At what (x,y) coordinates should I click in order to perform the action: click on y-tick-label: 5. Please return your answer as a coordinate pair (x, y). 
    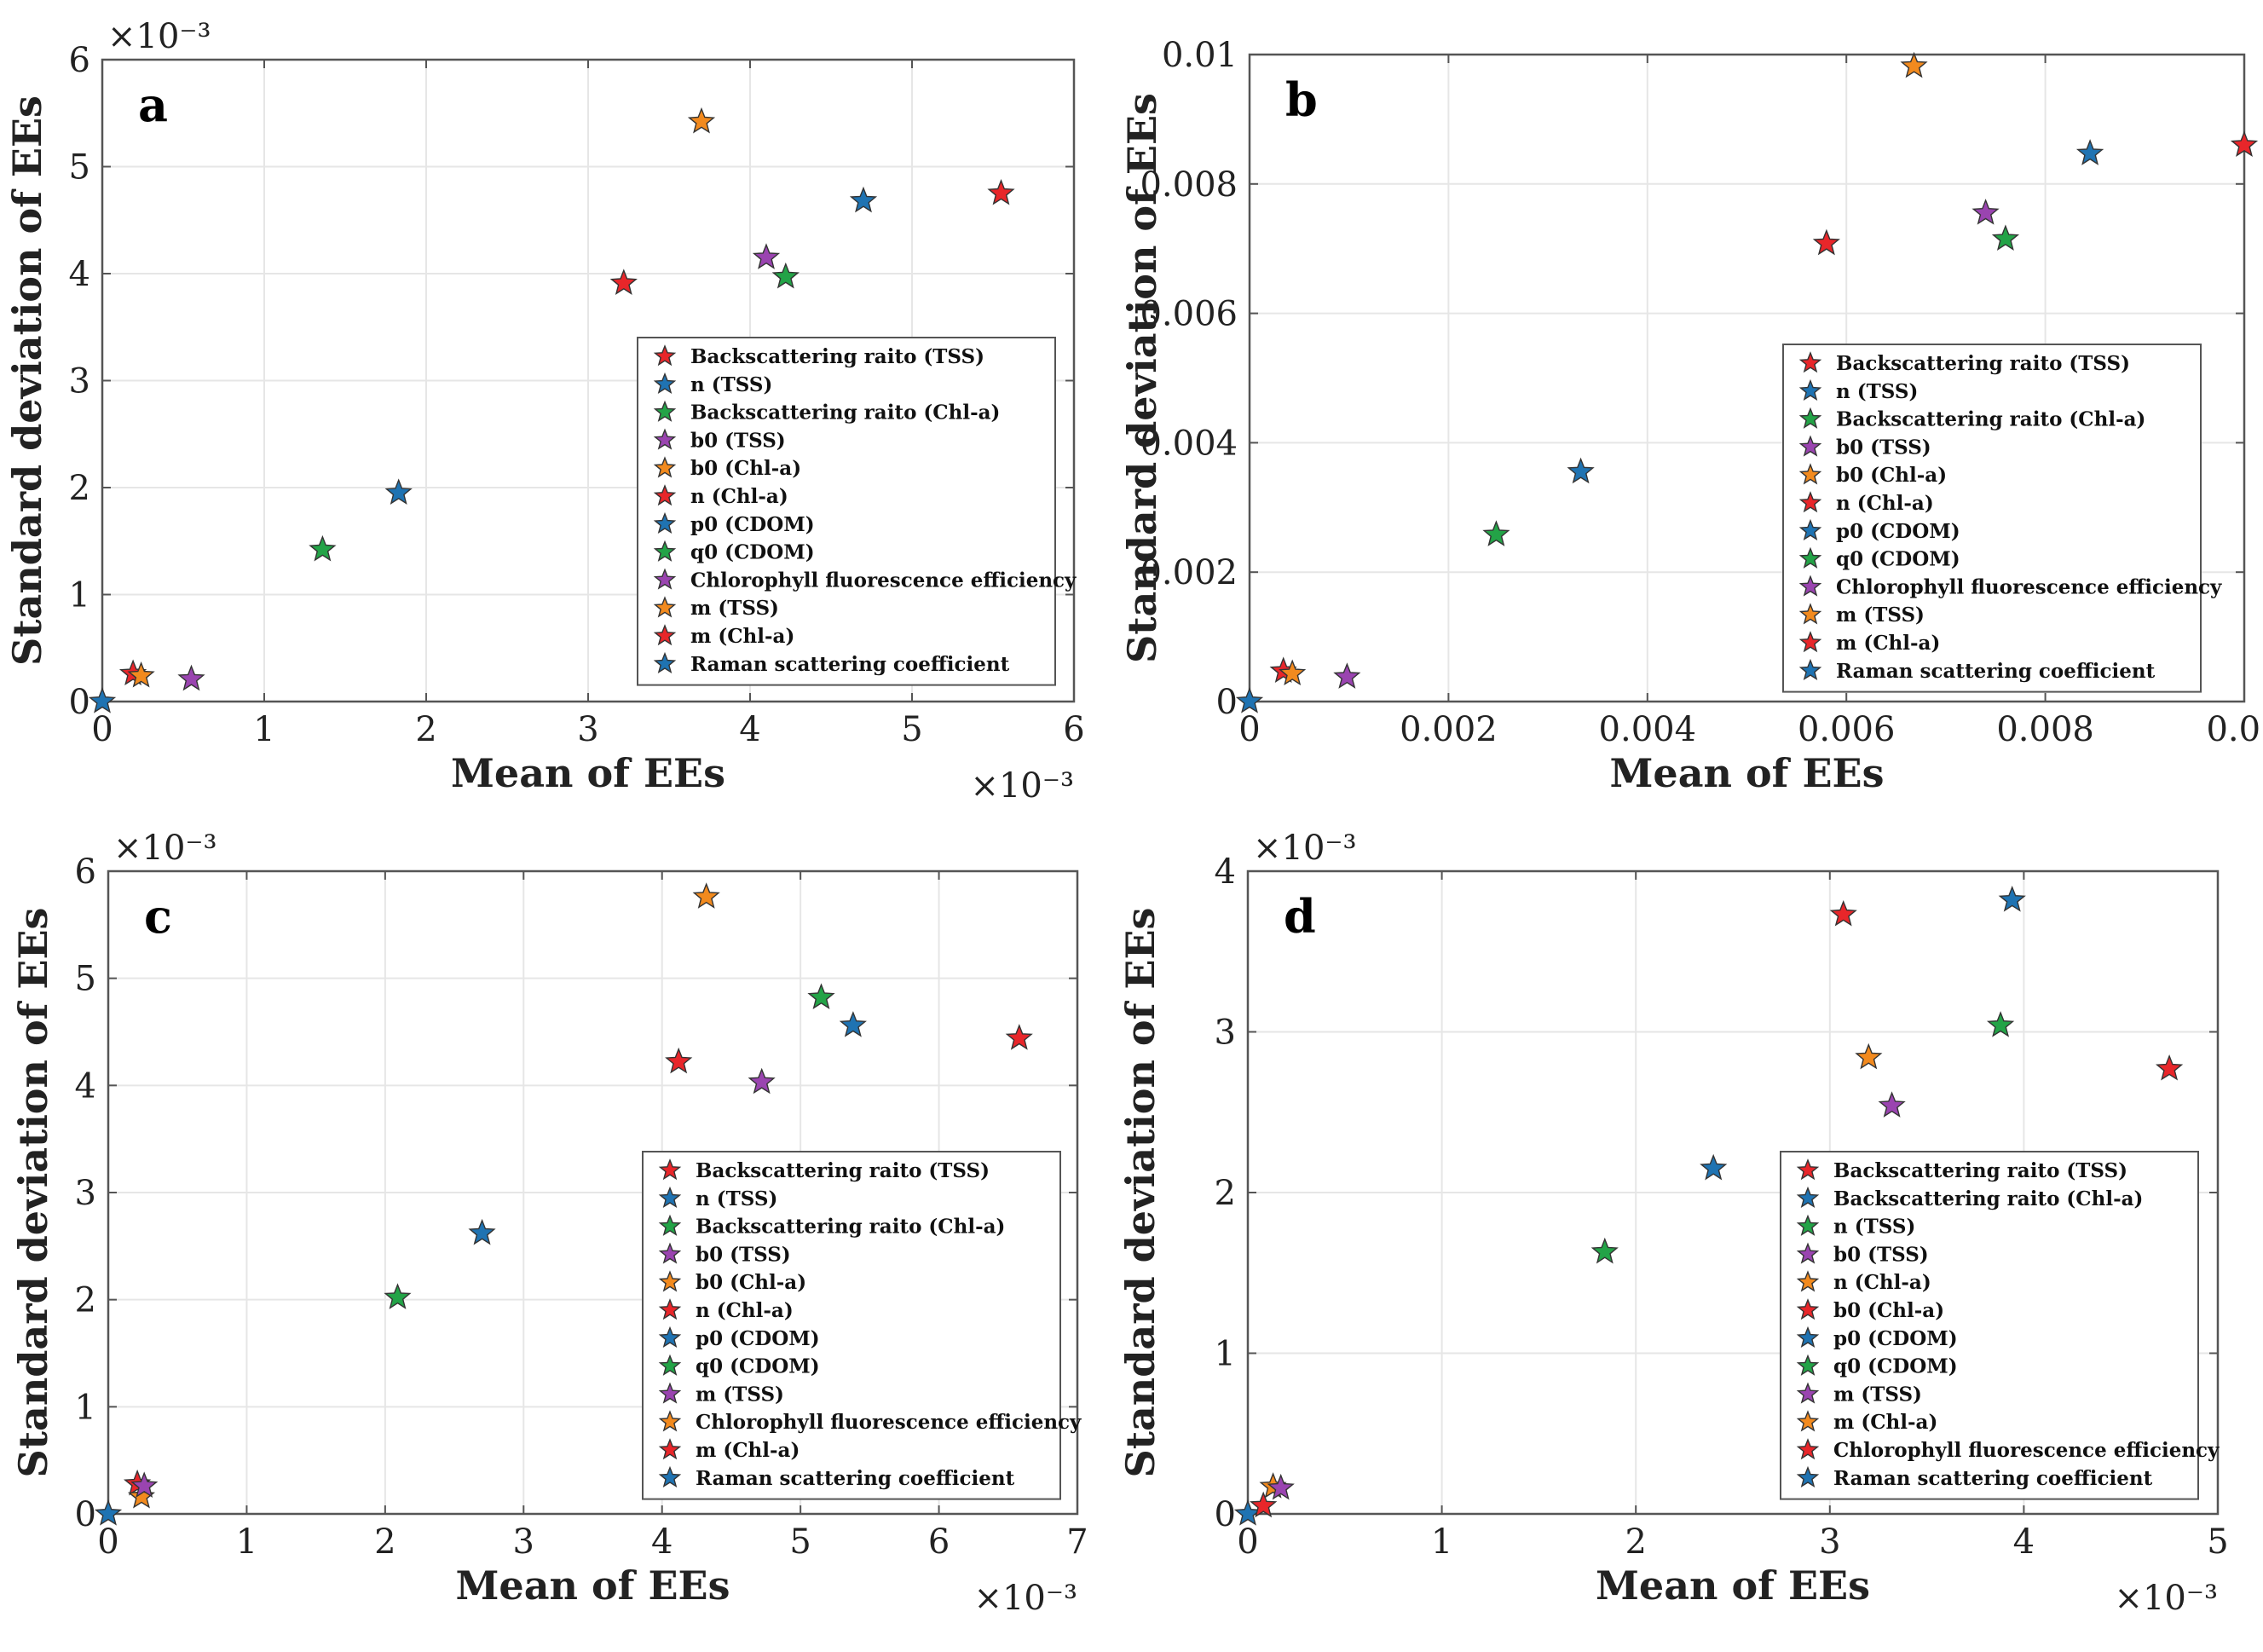
    Looking at the image, I should click on (79, 168).